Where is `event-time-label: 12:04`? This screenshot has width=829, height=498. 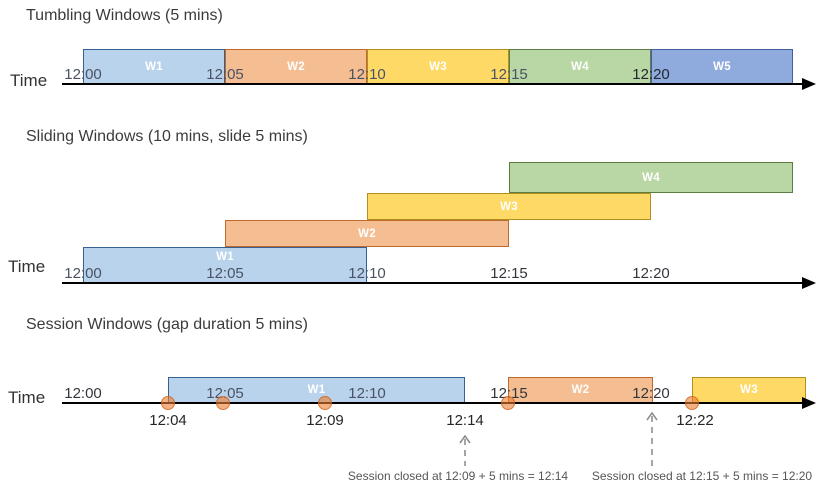 event-time-label: 12:04 is located at coordinates (168, 420).